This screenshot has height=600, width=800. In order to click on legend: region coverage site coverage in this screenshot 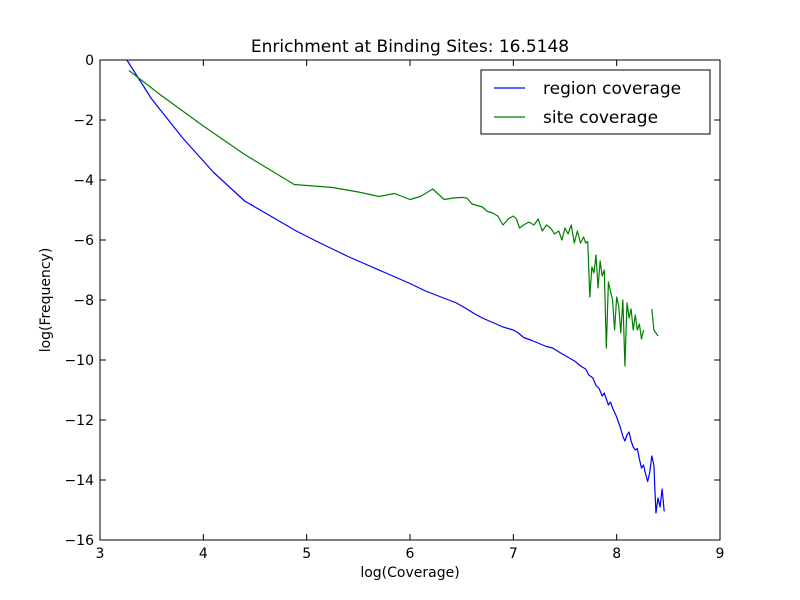, I will do `click(595, 102)`.